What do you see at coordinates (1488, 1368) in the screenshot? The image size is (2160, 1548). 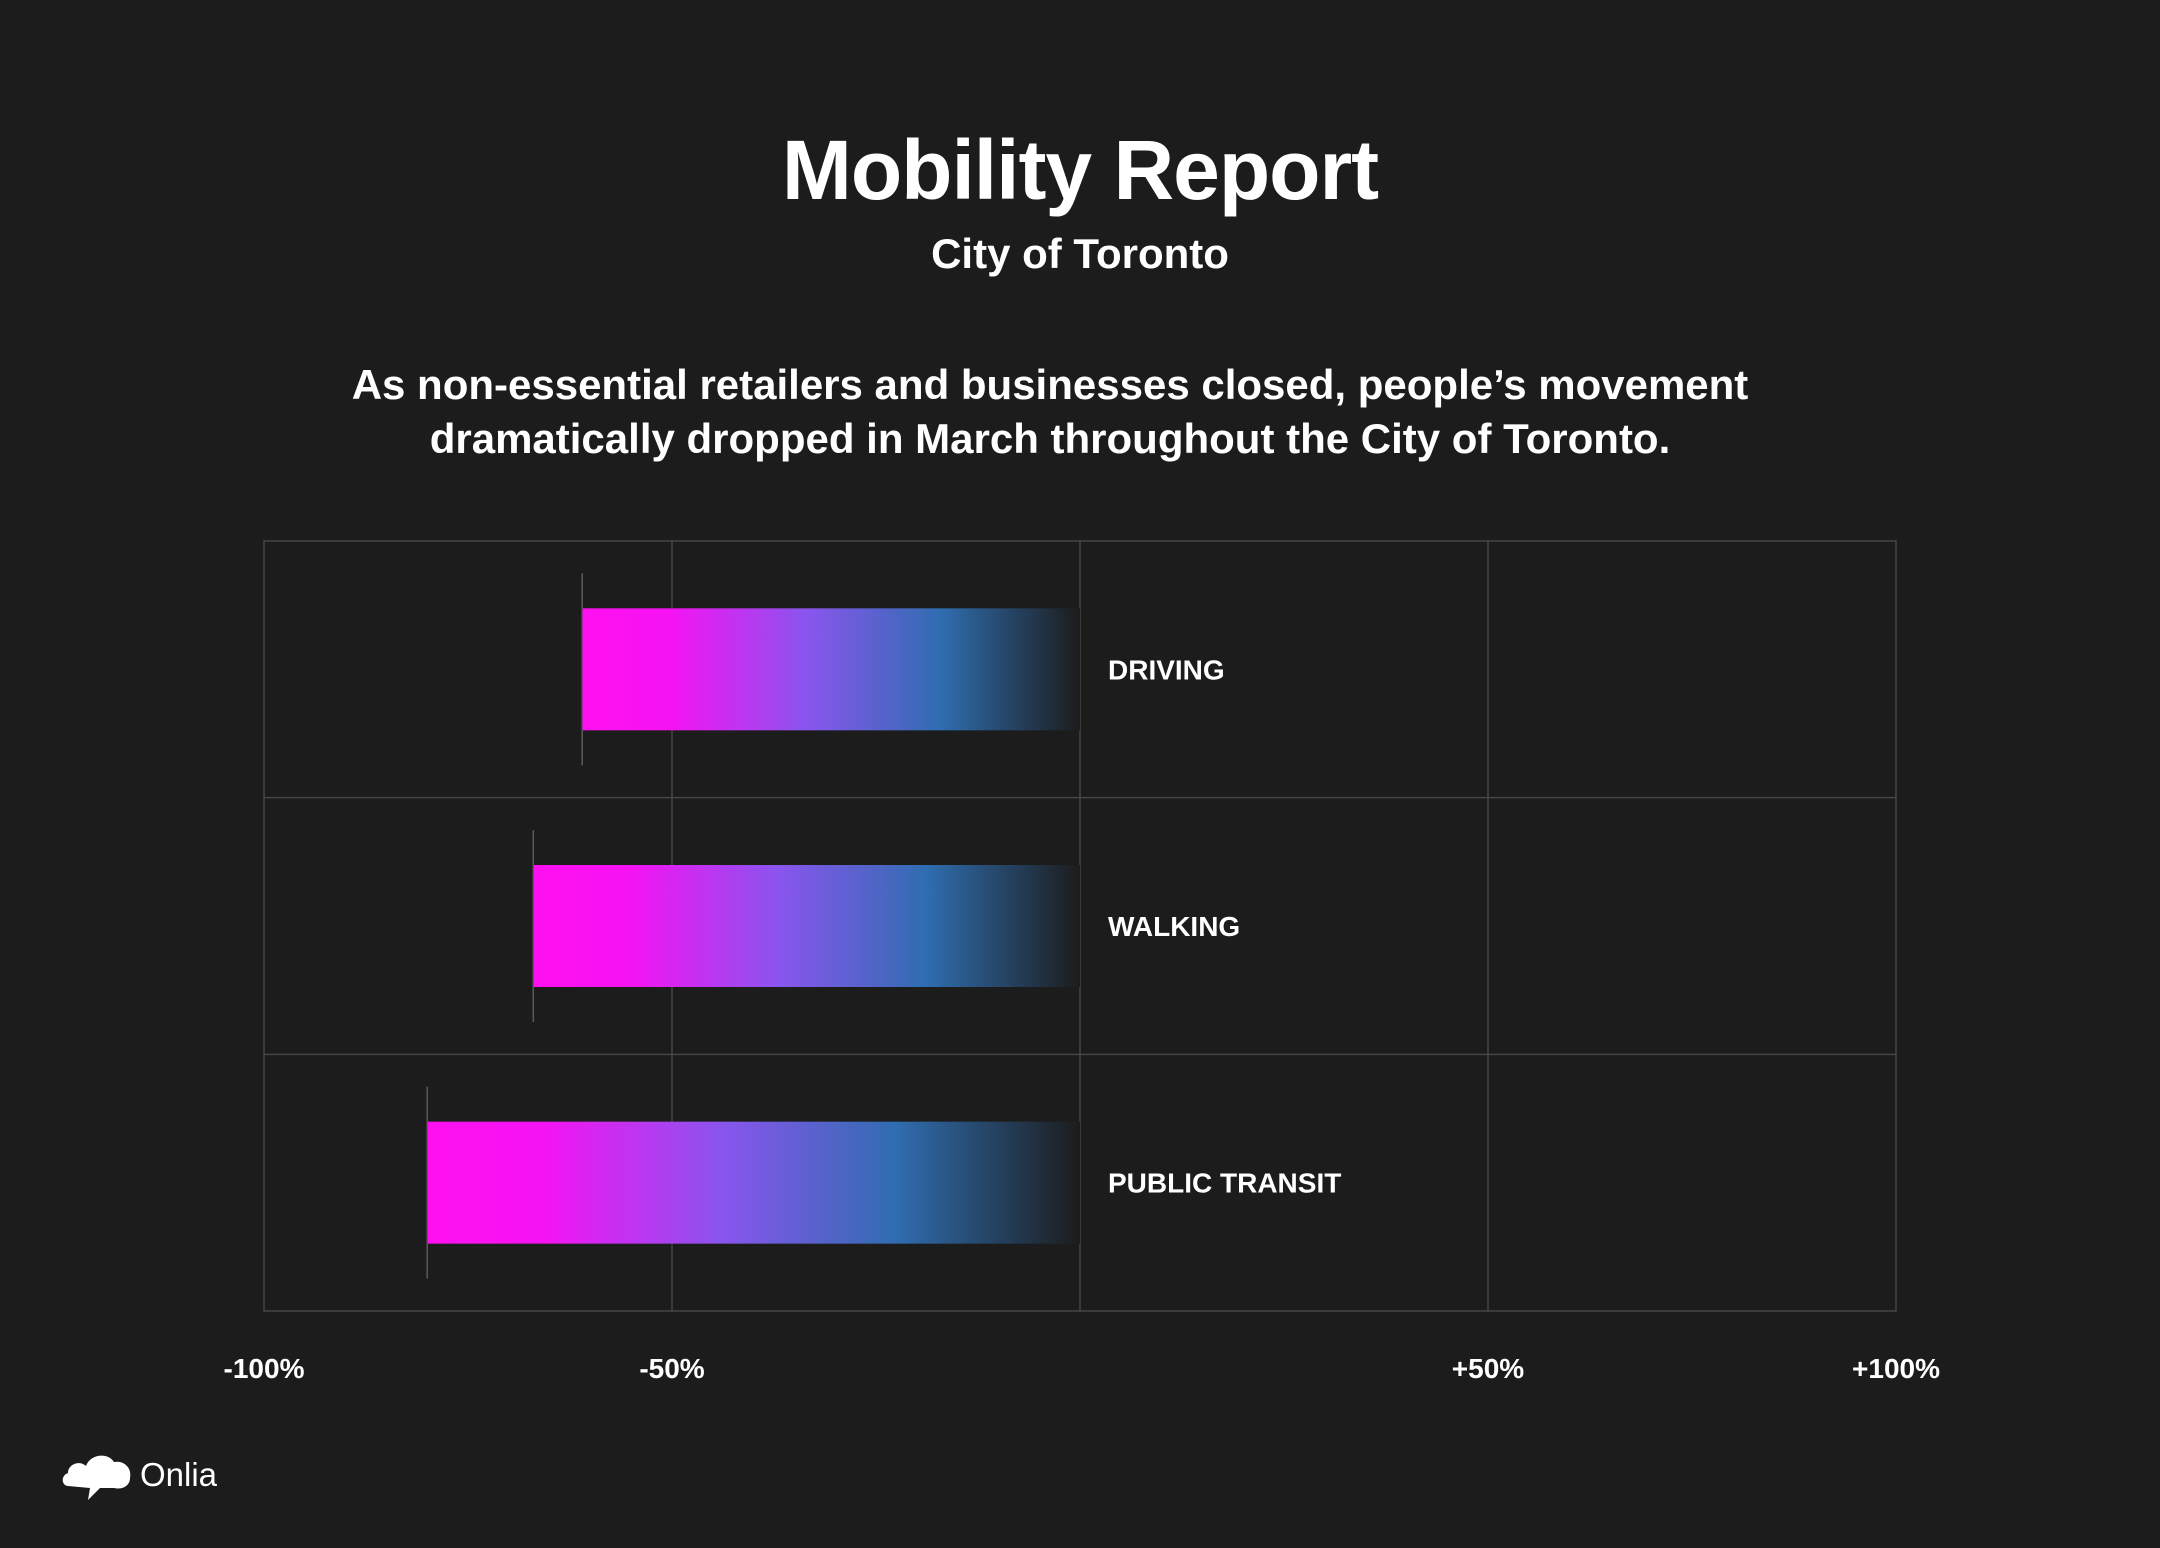 I see `x-tick-label: +50%` at bounding box center [1488, 1368].